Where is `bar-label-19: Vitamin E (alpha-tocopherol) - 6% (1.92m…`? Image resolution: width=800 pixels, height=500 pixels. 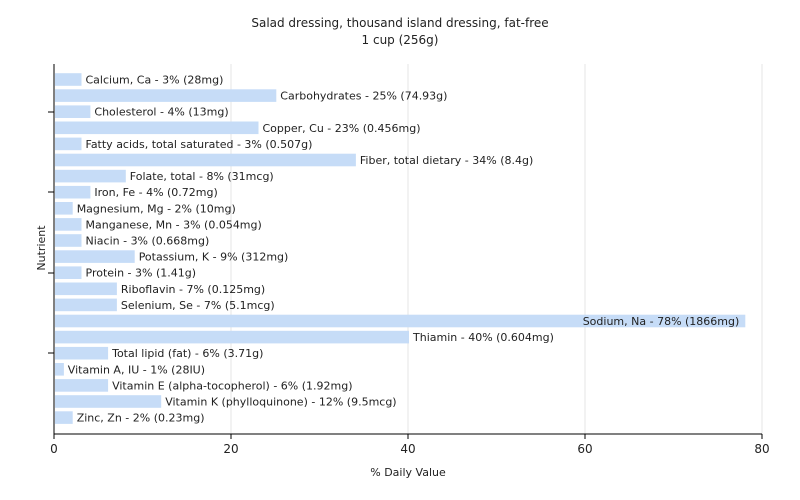
bar-label-19: Vitamin E (alpha-tocopherol) - 6% (1.92m… is located at coordinates (232, 385).